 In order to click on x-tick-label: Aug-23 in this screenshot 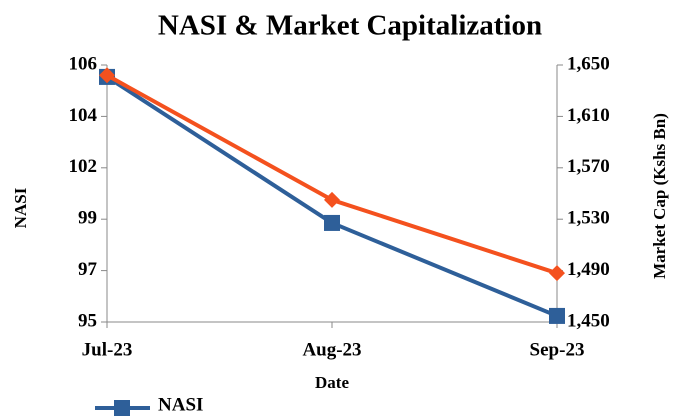, I will do `click(331, 349)`.